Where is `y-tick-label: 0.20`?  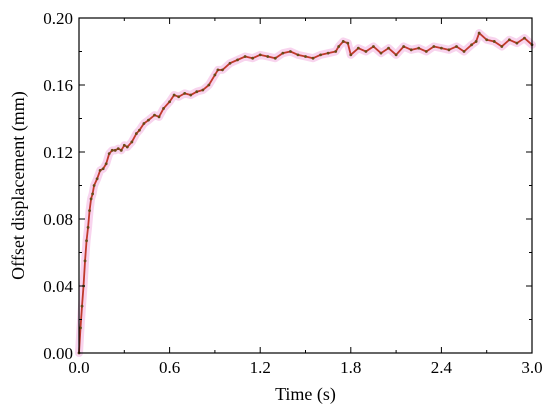 y-tick-label: 0.20 is located at coordinates (58, 18).